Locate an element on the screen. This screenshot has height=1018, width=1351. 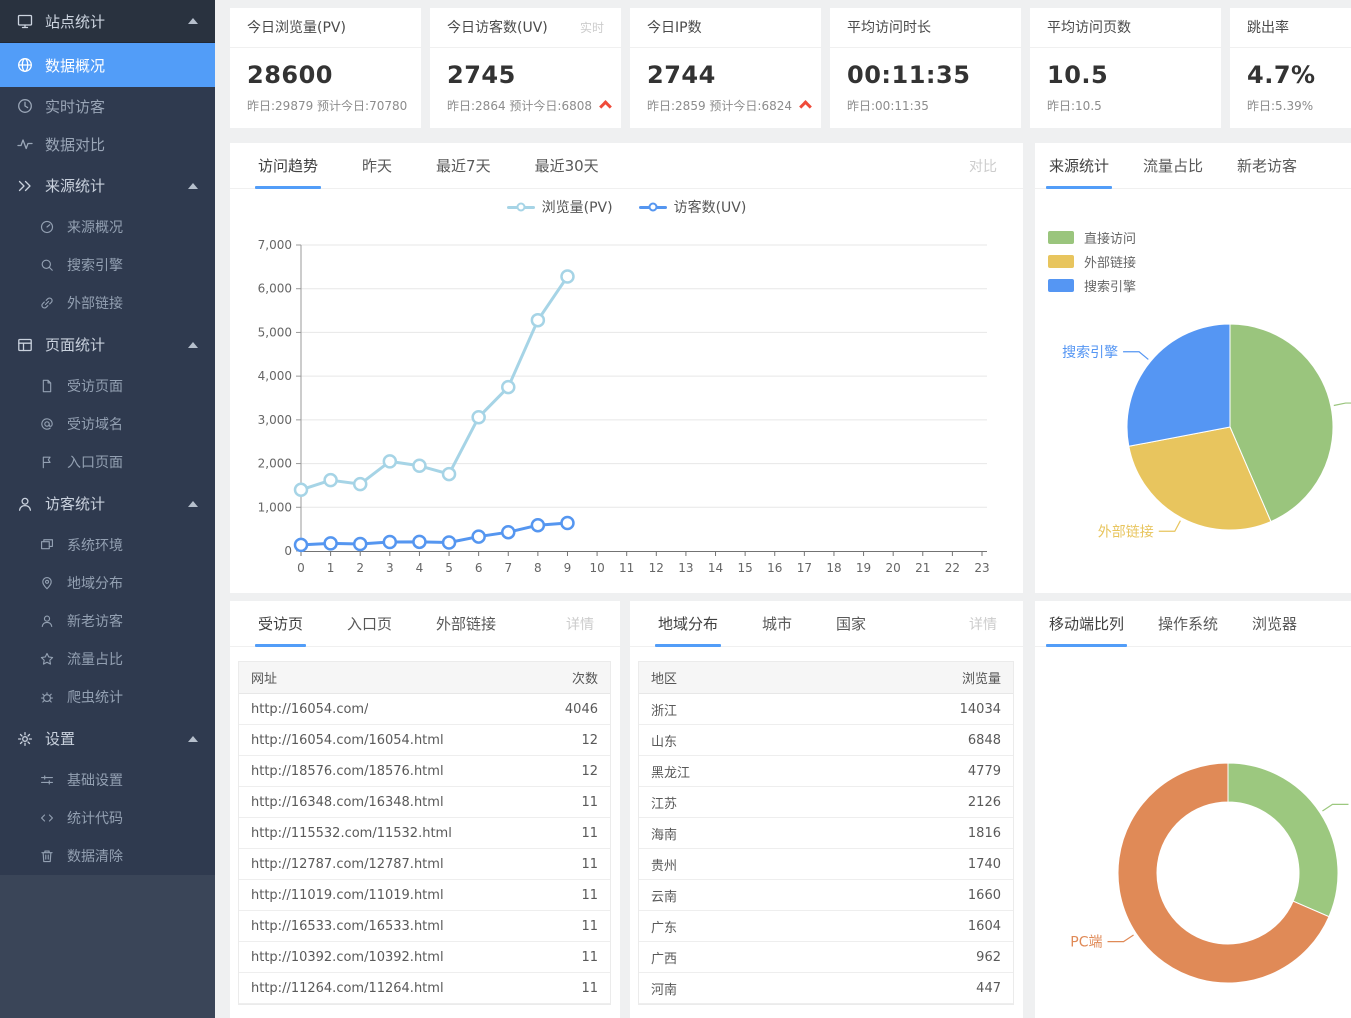
pie-legend-item: 外部链接 is located at coordinates (1092, 261).